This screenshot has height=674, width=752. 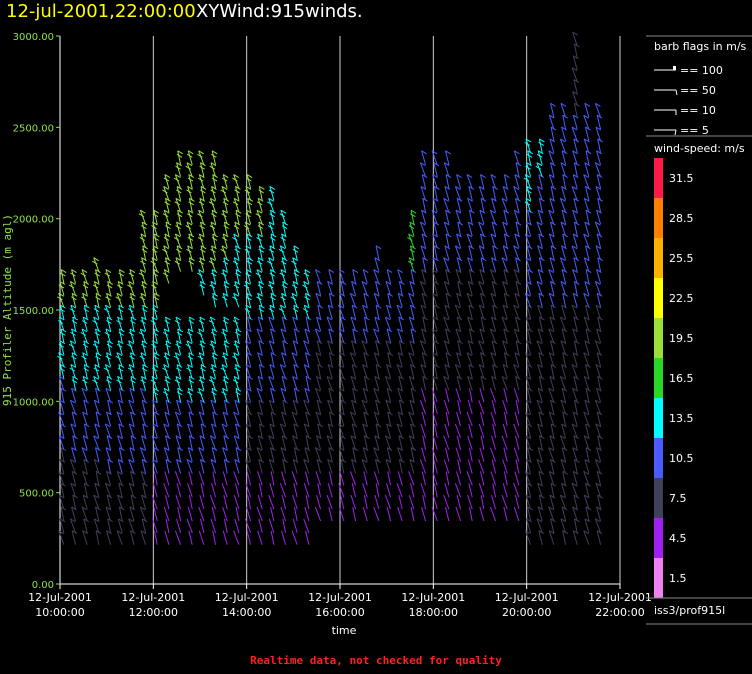 What do you see at coordinates (698, 90) in the screenshot?
I see `barb-legend-entry: == 50` at bounding box center [698, 90].